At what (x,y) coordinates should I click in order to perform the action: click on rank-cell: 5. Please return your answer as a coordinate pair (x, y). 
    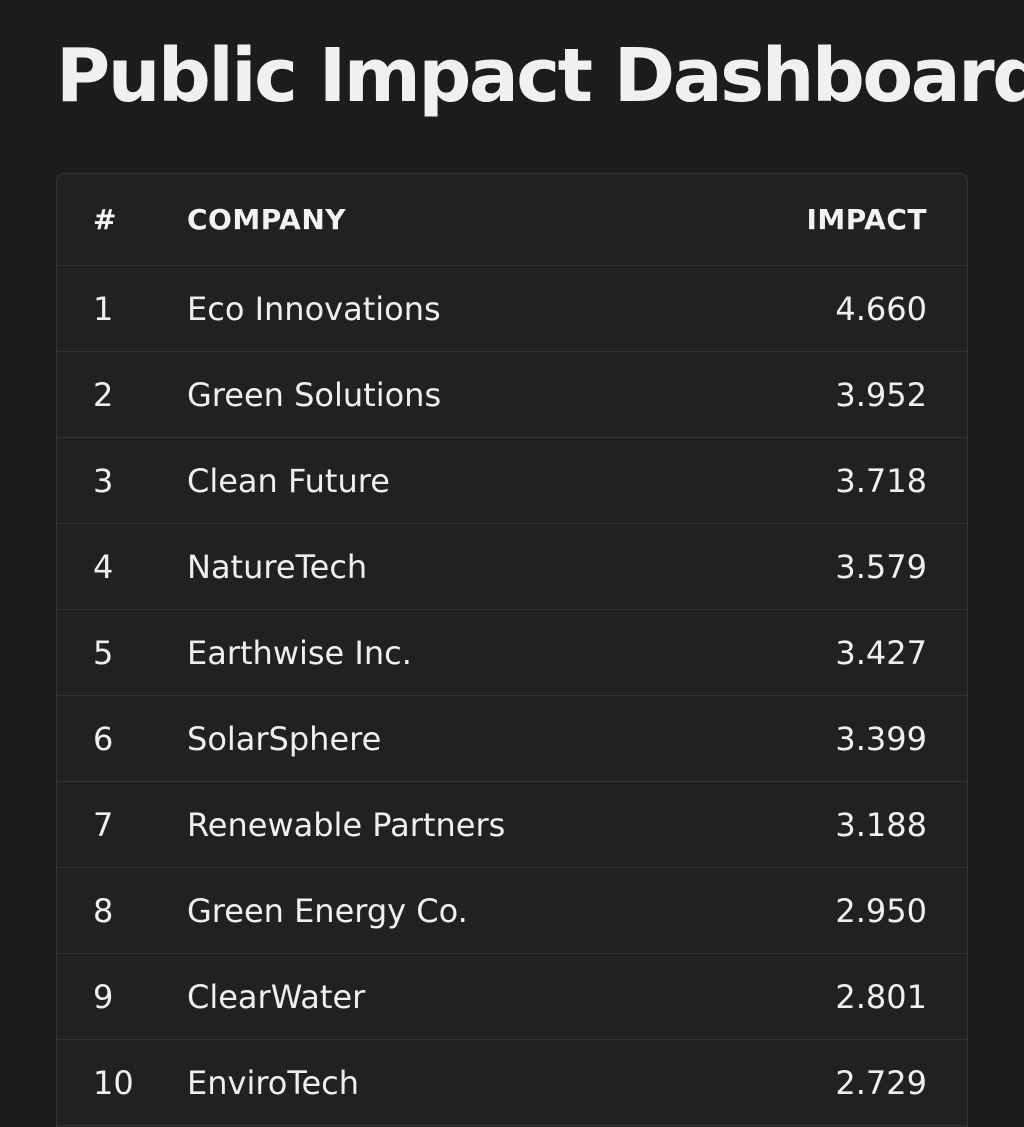
    Looking at the image, I should click on (103, 652).